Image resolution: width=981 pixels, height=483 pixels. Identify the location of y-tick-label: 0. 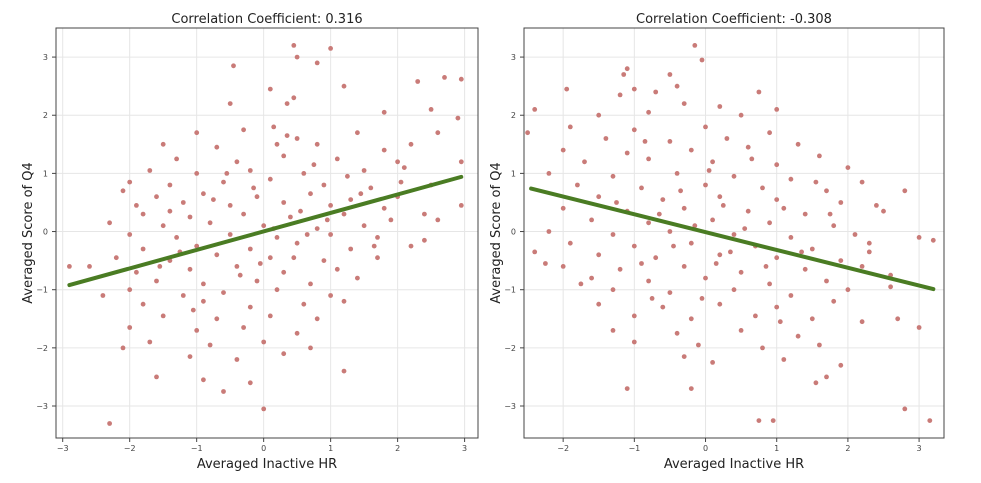
(45, 232).